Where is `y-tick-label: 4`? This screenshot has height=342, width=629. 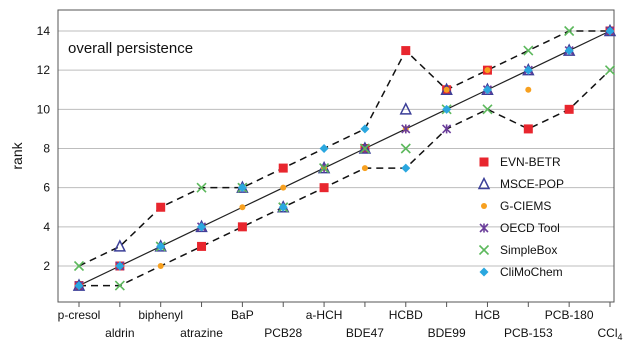 y-tick-label: 4 is located at coordinates (46, 227).